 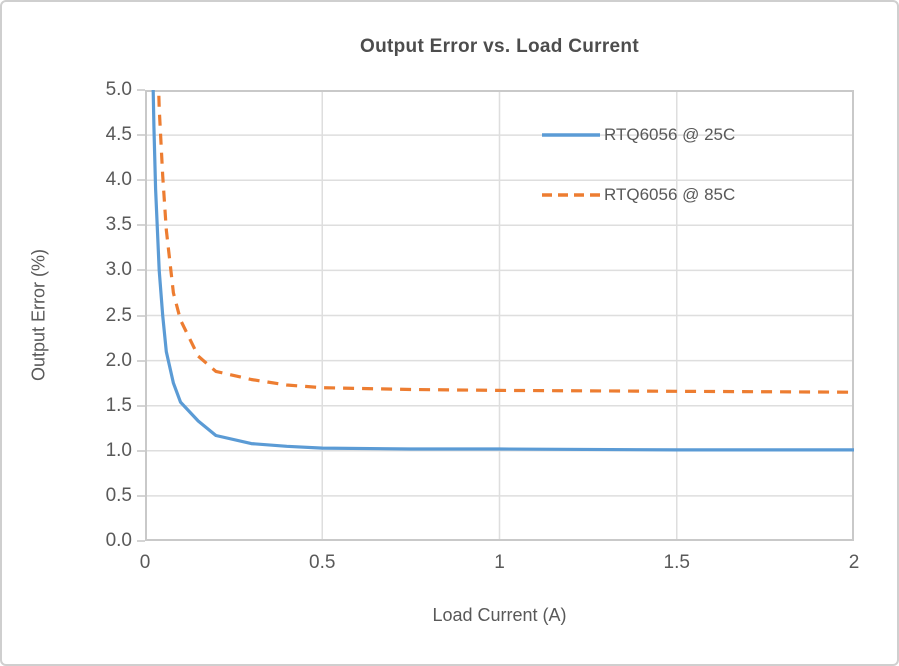 What do you see at coordinates (118, 450) in the screenshot?
I see `y-tick-label: 1.0` at bounding box center [118, 450].